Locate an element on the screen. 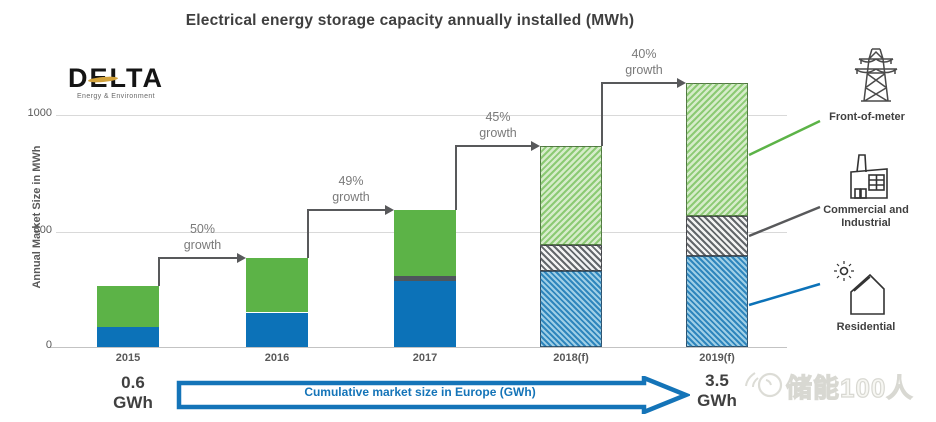 The width and height of the screenshot is (936, 422). house-sun-icon is located at coordinates (862, 289).